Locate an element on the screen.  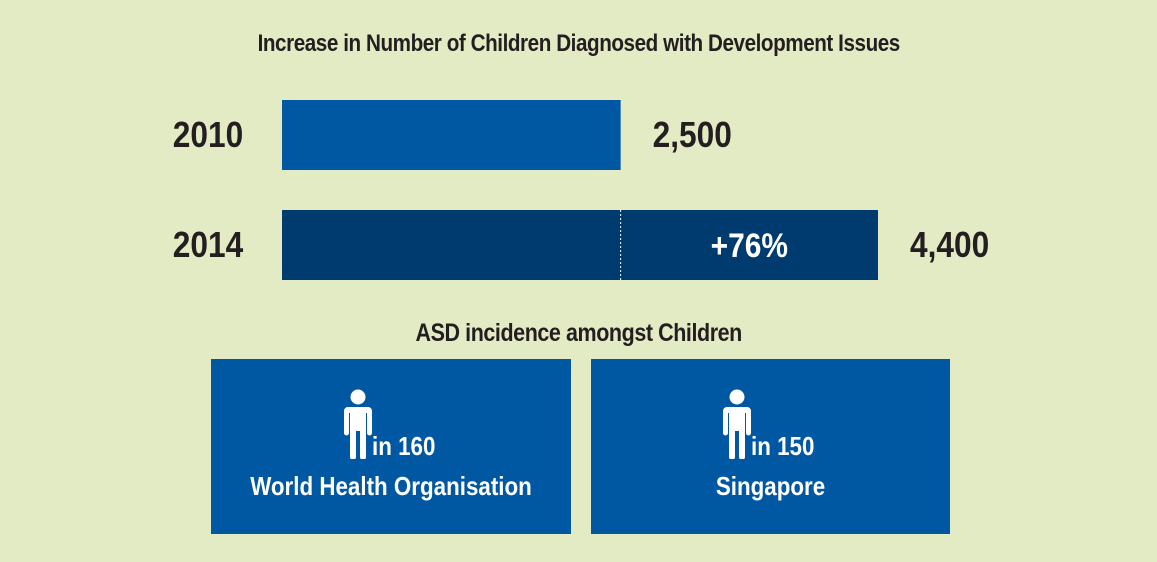
asd-ratio-who: in 160 is located at coordinates (404, 446).